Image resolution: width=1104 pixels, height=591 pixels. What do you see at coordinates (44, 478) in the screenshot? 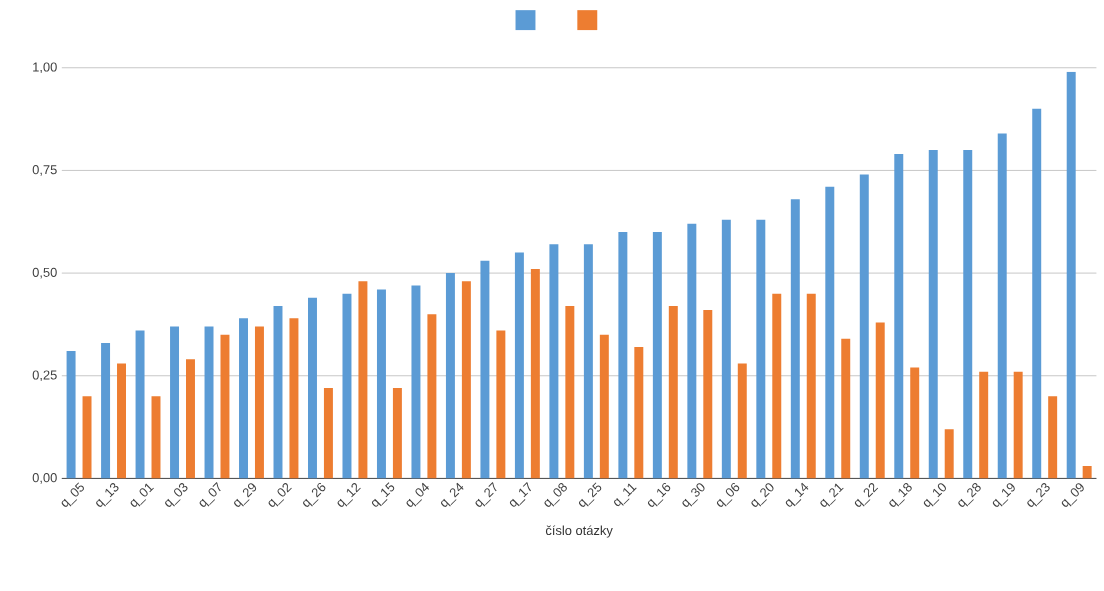
I see `y-tick-label: 0,00` at bounding box center [44, 478].